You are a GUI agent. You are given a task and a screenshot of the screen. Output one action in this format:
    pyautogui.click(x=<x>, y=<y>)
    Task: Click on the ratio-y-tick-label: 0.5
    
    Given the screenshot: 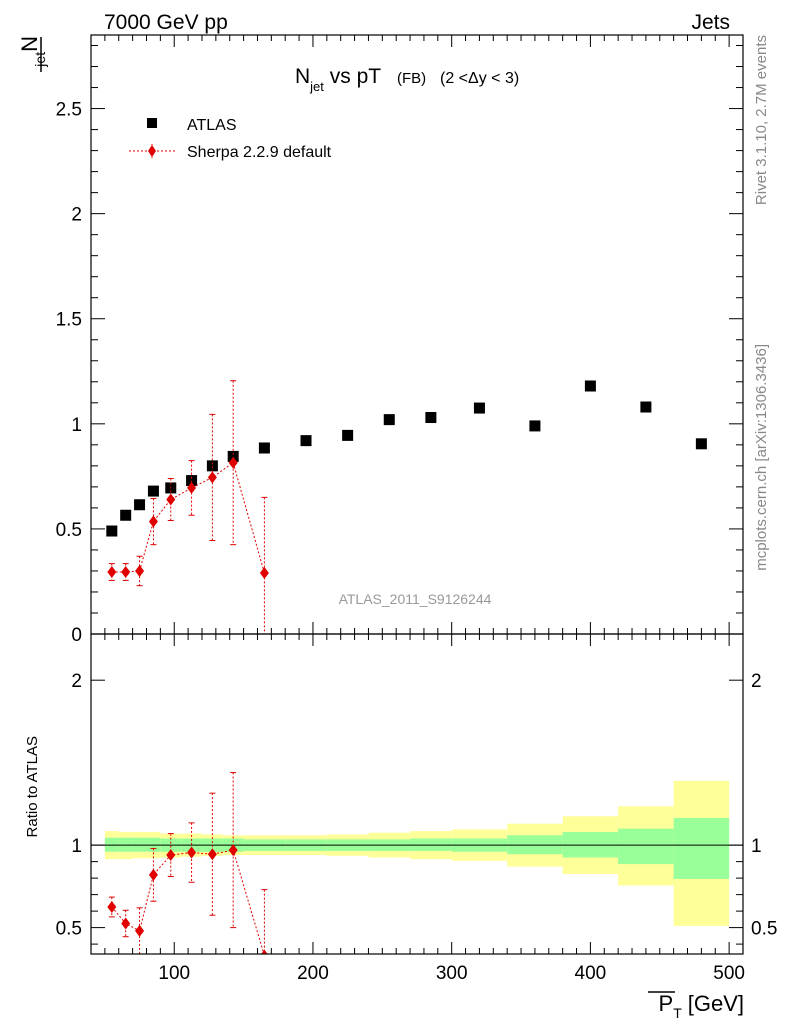 What is the action you would take?
    pyautogui.click(x=69, y=929)
    